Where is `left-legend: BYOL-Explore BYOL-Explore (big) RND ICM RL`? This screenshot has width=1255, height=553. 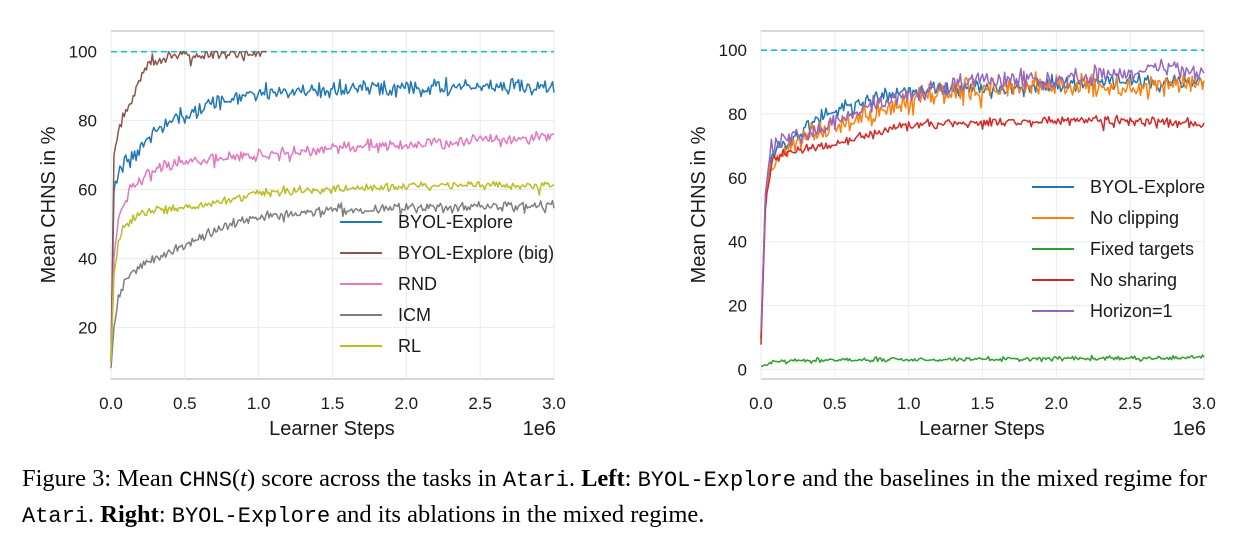 left-legend: BYOL-Explore BYOL-Explore (big) RND ICM RL is located at coordinates (447, 284).